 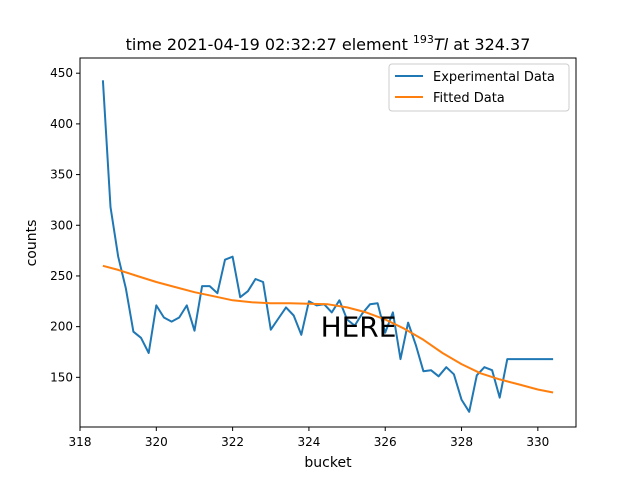 What do you see at coordinates (328, 463) in the screenshot?
I see `x-axis-label: bucket` at bounding box center [328, 463].